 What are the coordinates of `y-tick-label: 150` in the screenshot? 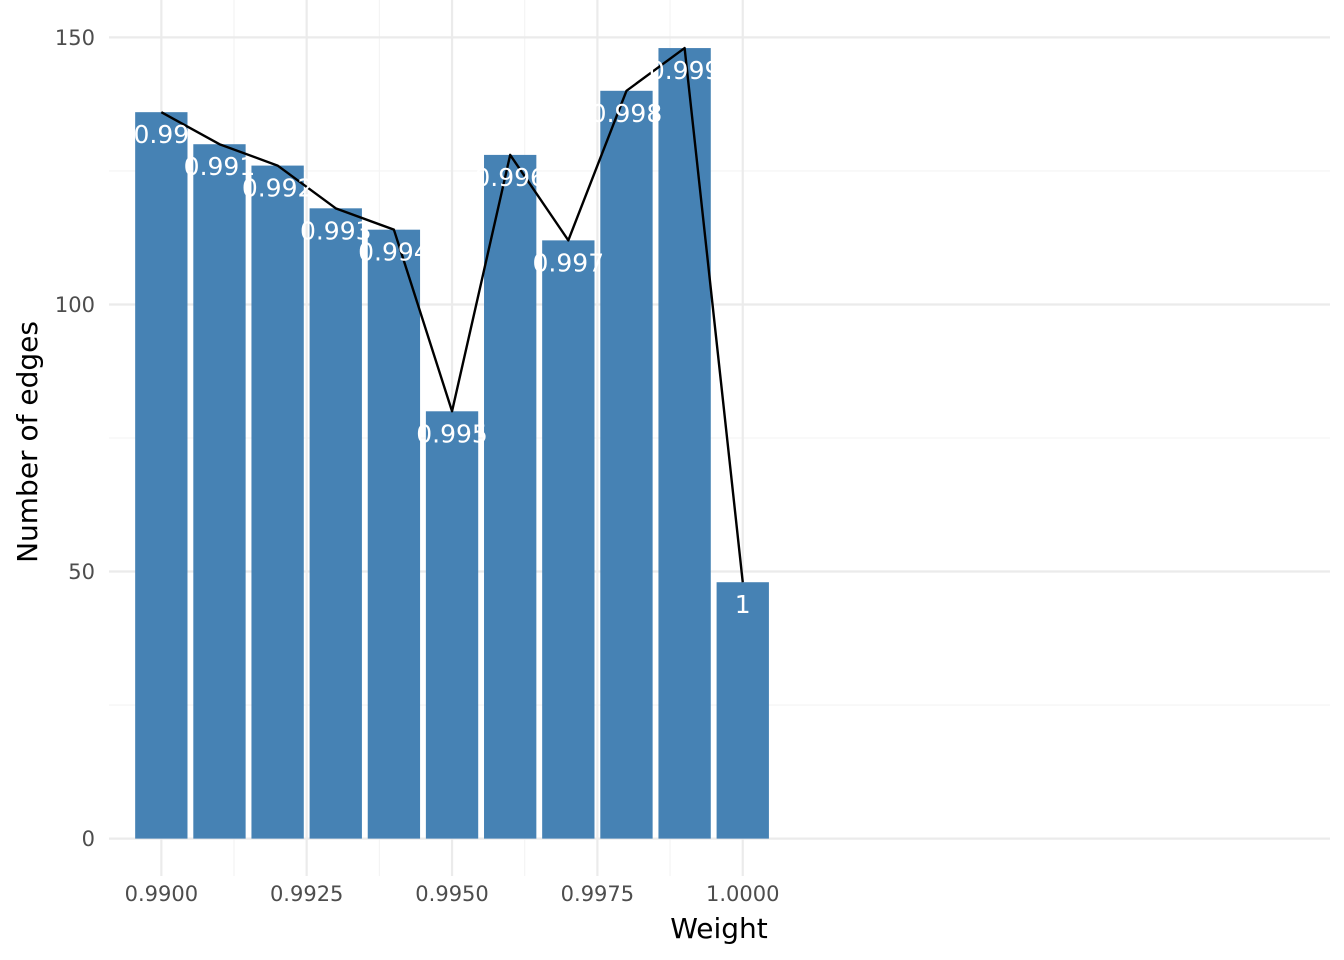 It's located at (75, 38).